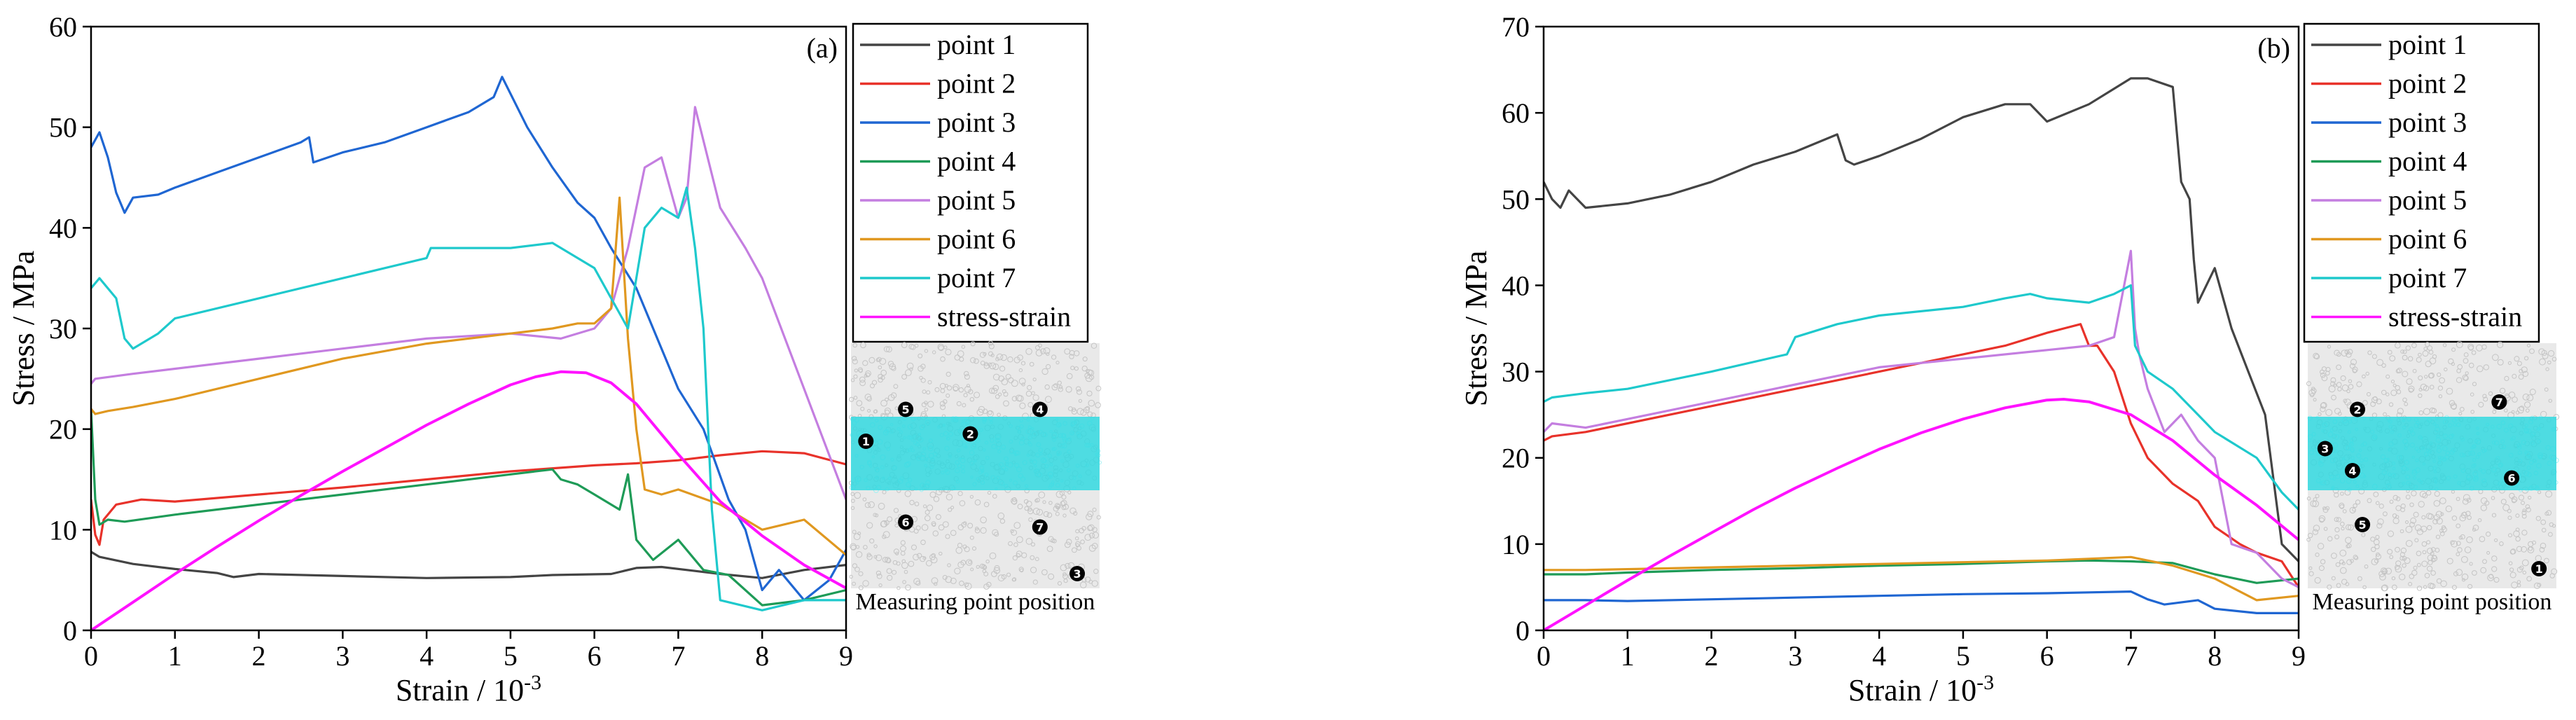 This screenshot has width=2576, height=720. I want to click on y-tick-label: 60, so click(1516, 113).